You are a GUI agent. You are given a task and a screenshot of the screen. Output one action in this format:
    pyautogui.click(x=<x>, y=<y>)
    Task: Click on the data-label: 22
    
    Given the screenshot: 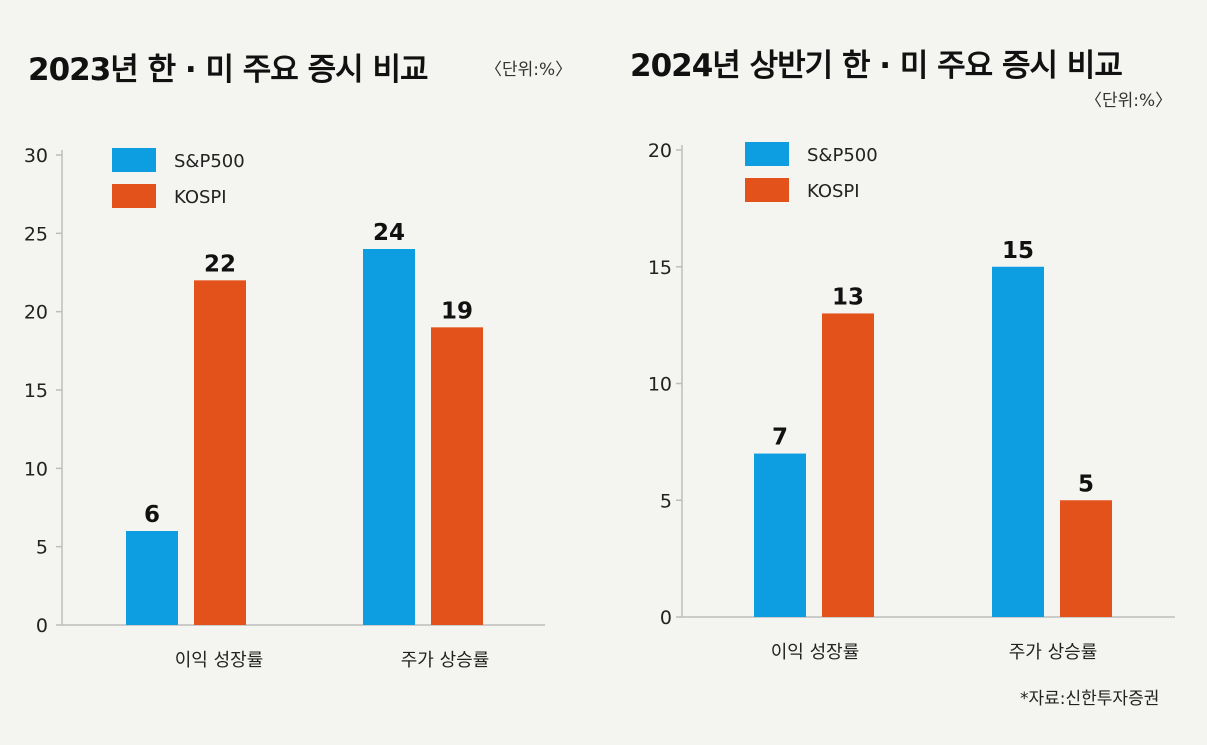 What is the action you would take?
    pyautogui.click(x=220, y=264)
    